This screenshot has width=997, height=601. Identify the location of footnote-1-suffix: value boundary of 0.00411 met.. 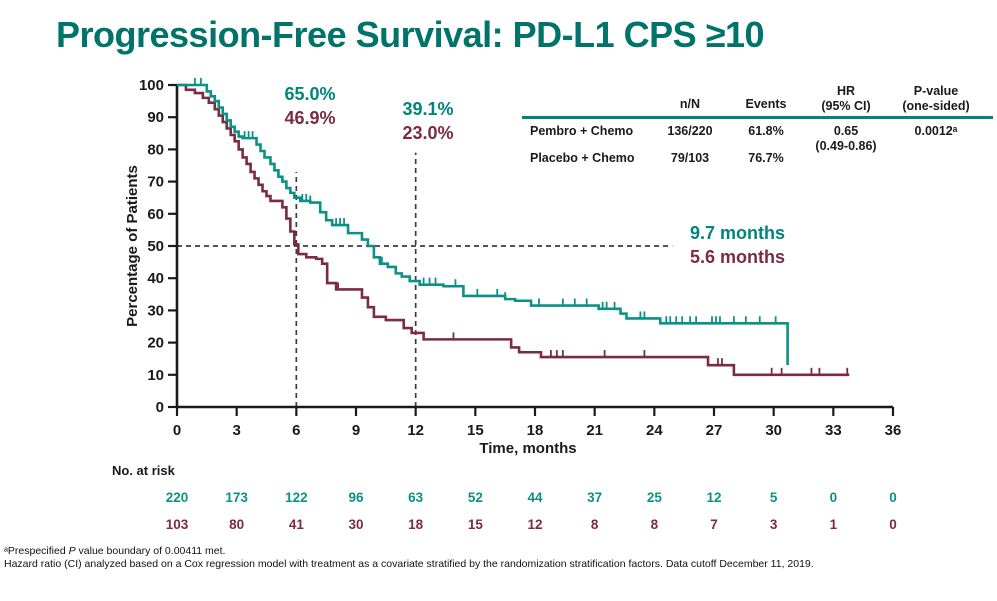
(150, 551).